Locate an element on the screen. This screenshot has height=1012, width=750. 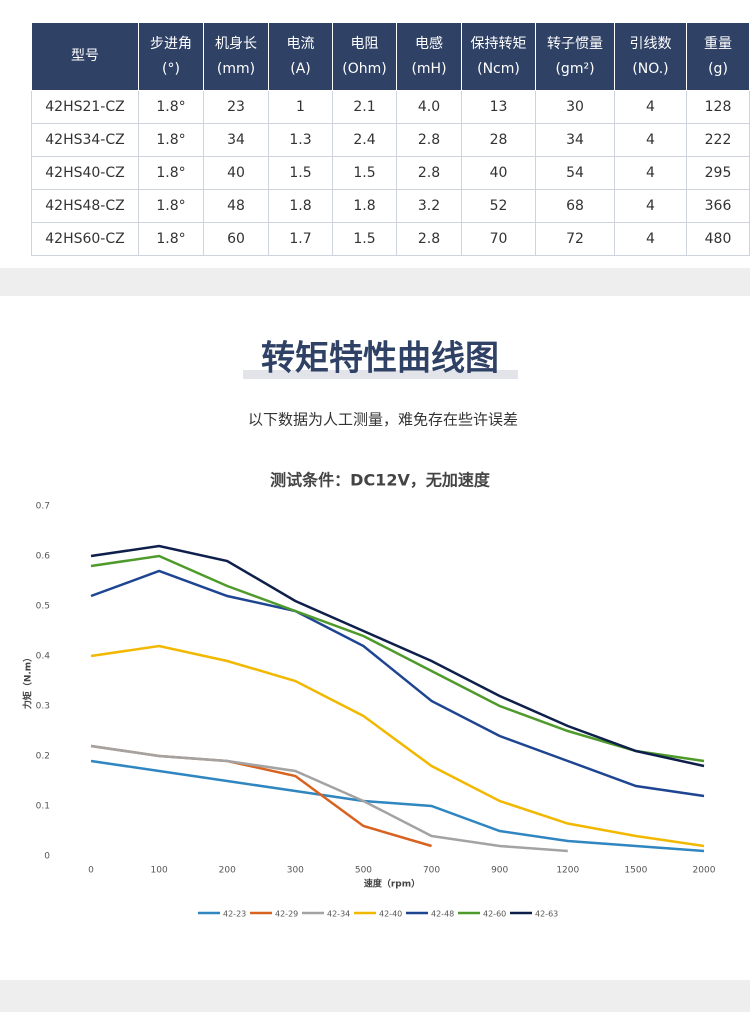
y-tick-label: 0.7 is located at coordinates (43, 507).